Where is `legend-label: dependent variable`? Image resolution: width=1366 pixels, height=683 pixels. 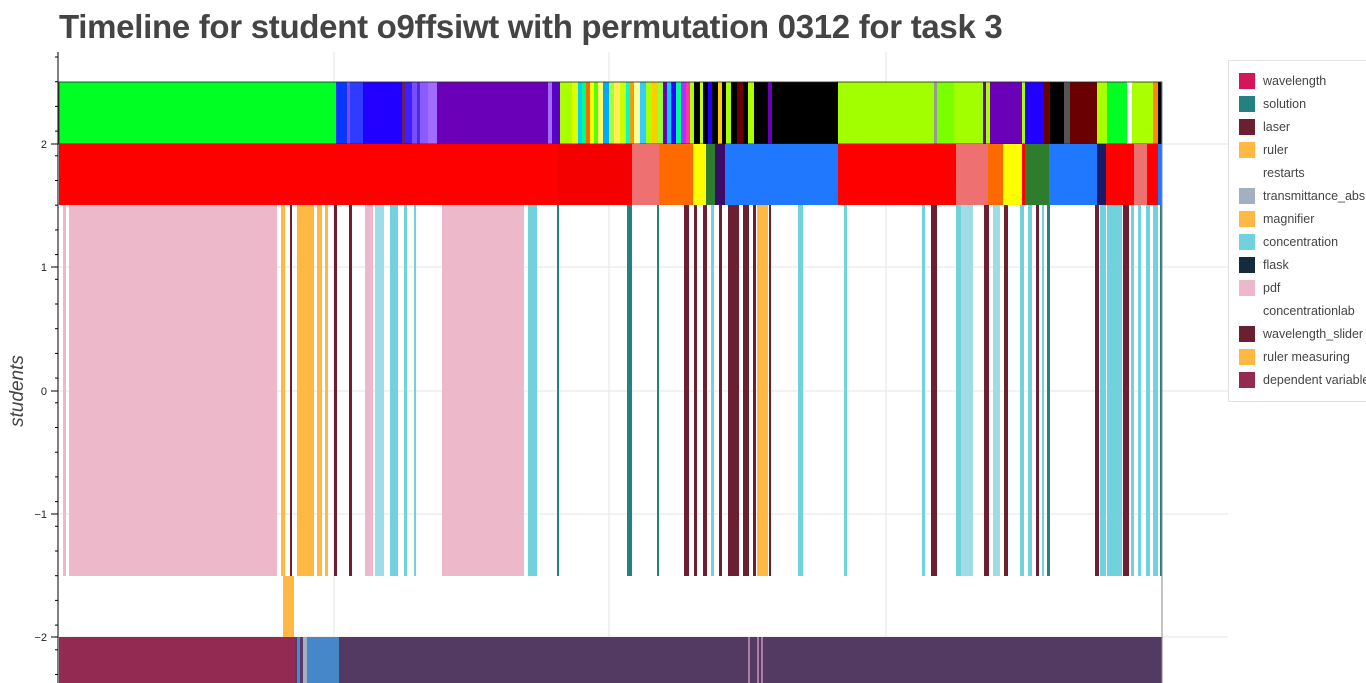
legend-label: dependent variable is located at coordinates (1314, 380).